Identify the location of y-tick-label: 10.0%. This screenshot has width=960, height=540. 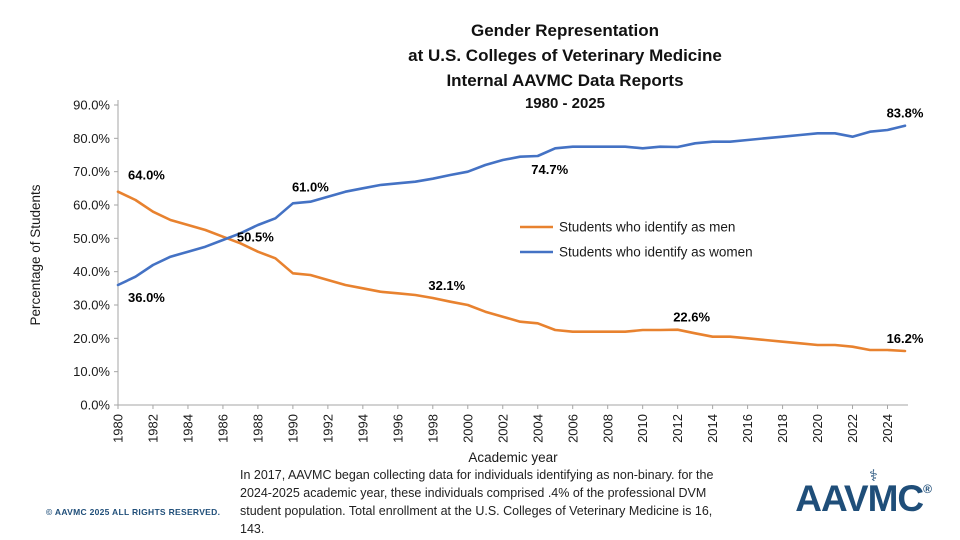
(91, 371).